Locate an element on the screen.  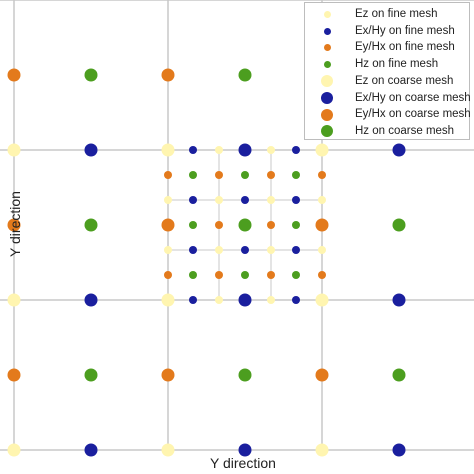
legend-label: Hz on coarse mesh is located at coordinates (405, 130).